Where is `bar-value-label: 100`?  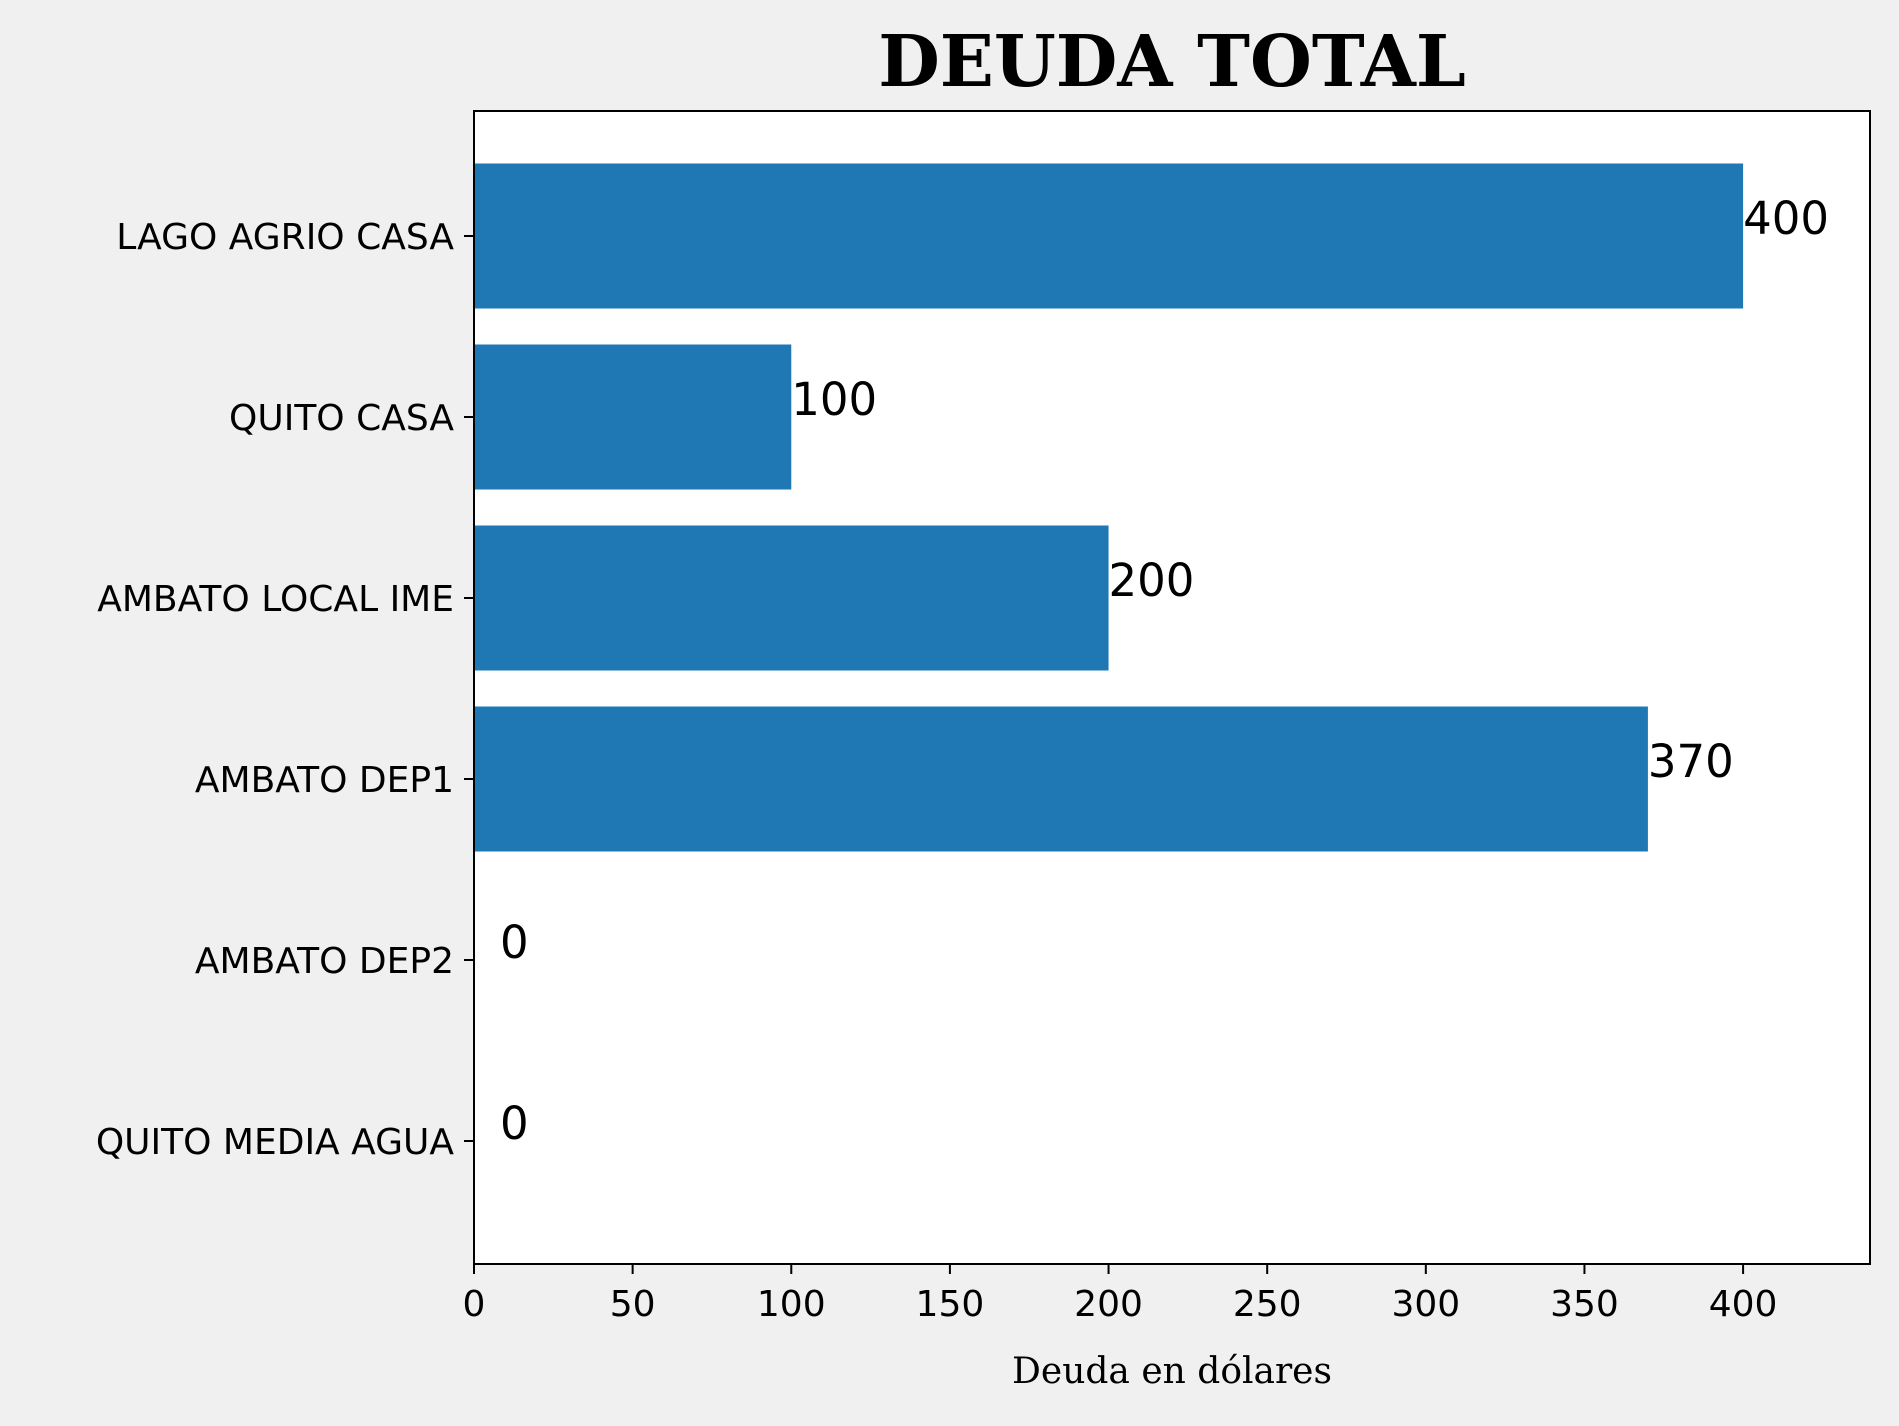 bar-value-label: 100 is located at coordinates (834, 399).